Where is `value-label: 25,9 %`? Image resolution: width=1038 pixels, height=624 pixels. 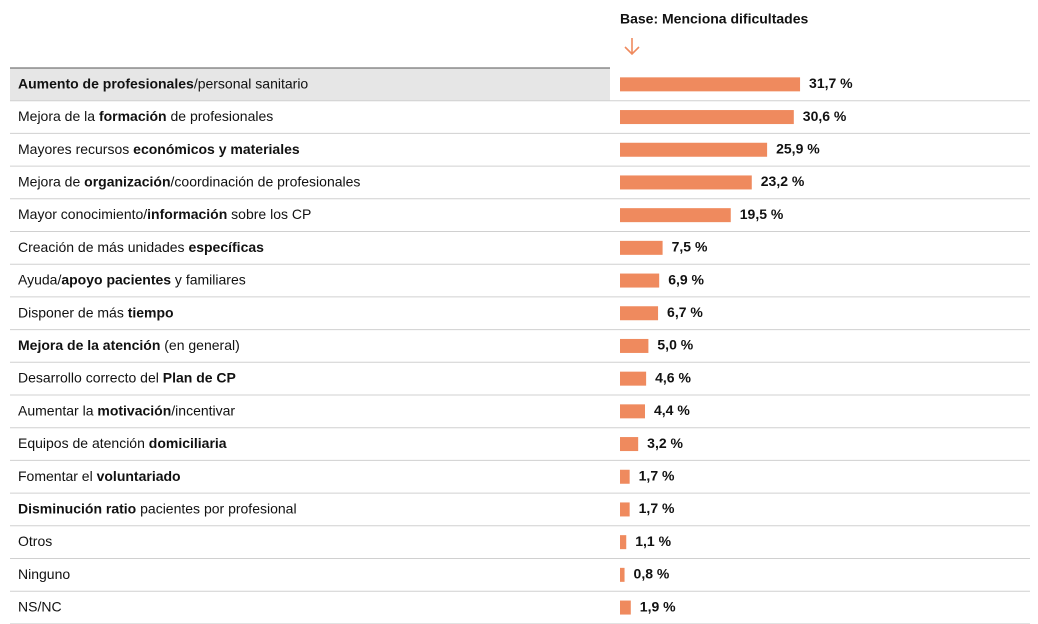 value-label: 25,9 % is located at coordinates (798, 148).